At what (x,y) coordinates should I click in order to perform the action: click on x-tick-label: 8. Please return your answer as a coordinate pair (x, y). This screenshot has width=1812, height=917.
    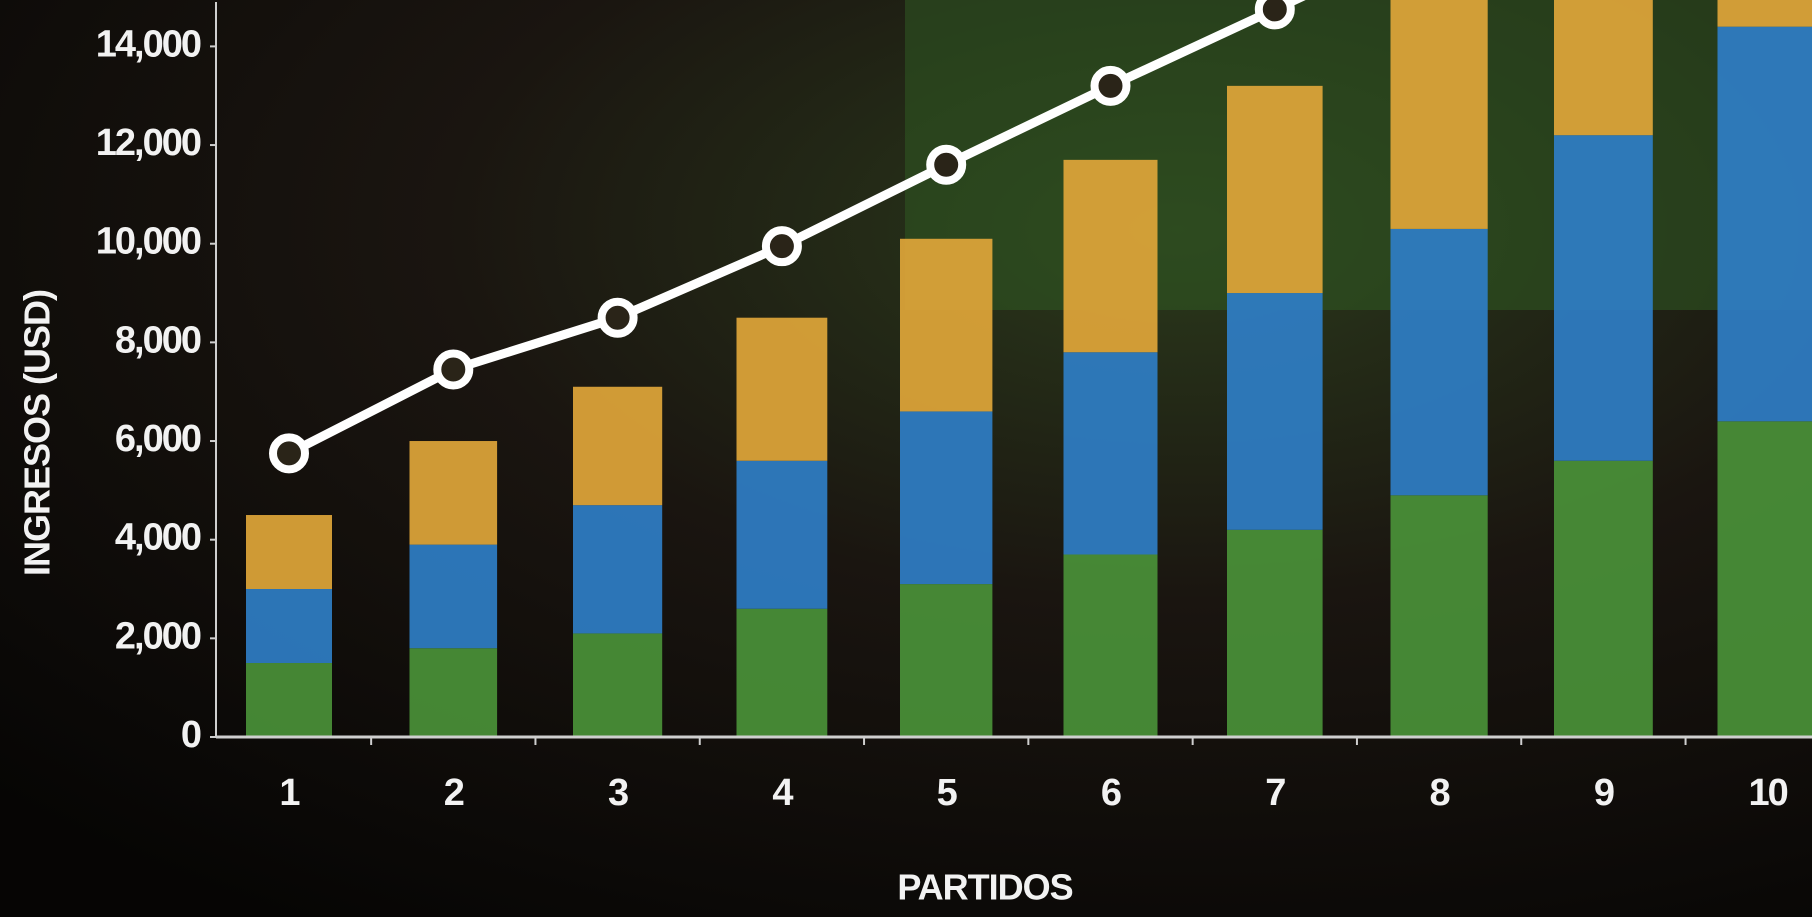
    Looking at the image, I should click on (1440, 793).